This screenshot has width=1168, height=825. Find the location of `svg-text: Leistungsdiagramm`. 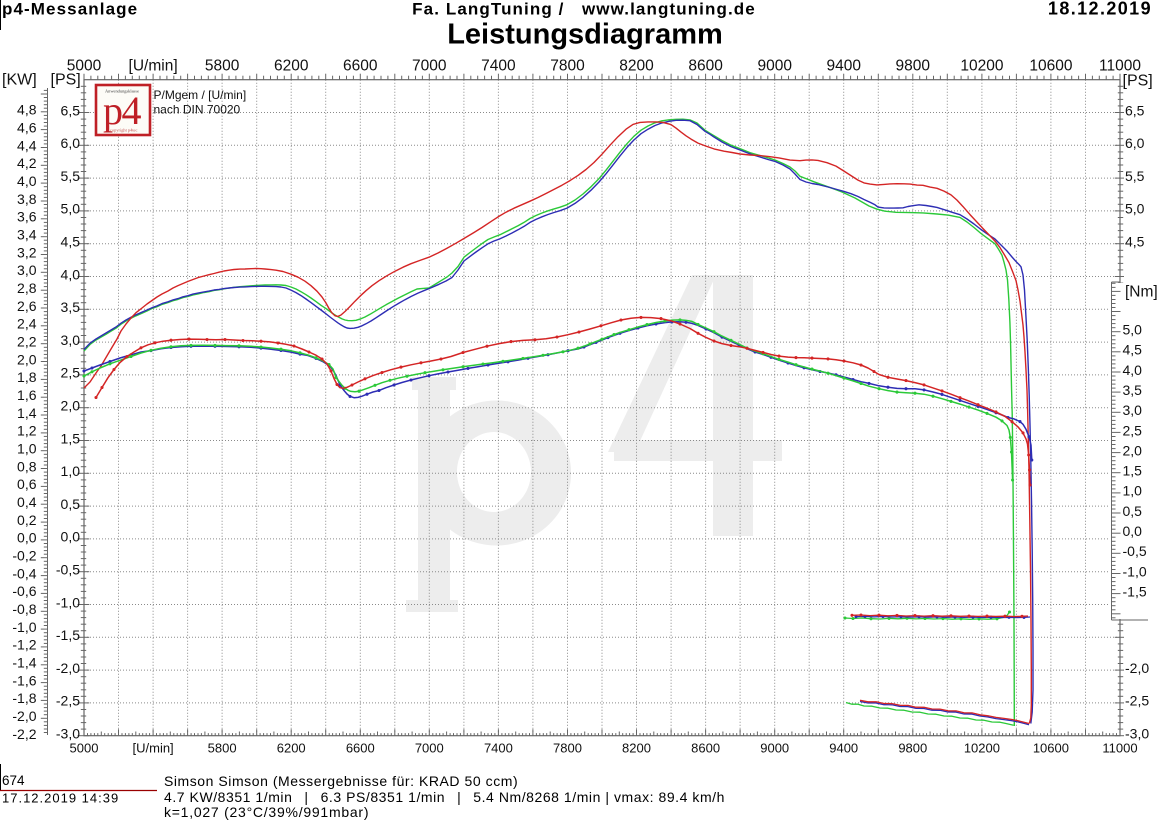

svg-text: Leistungsdiagramm is located at coordinates (585, 35).